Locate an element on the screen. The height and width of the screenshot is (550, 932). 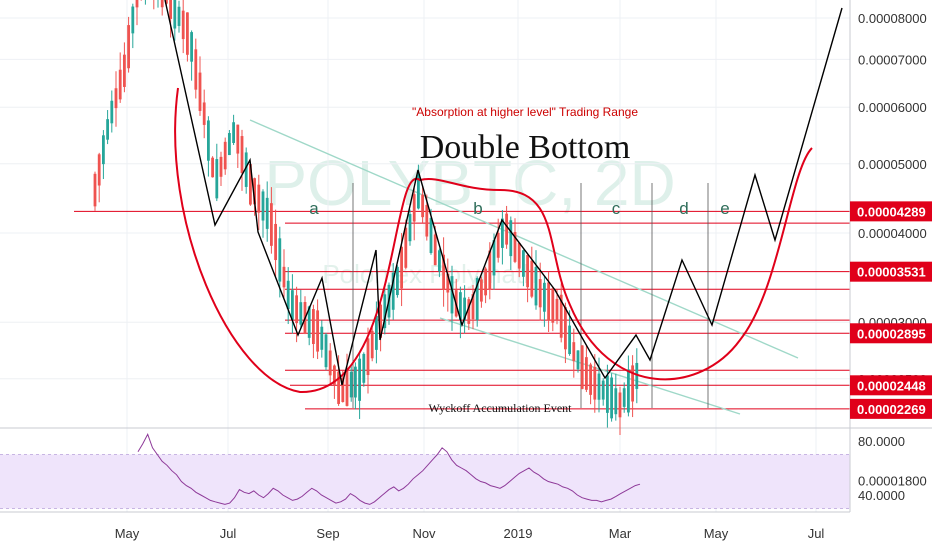
price-tick-label: 0.00001800 is located at coordinates (892, 481).